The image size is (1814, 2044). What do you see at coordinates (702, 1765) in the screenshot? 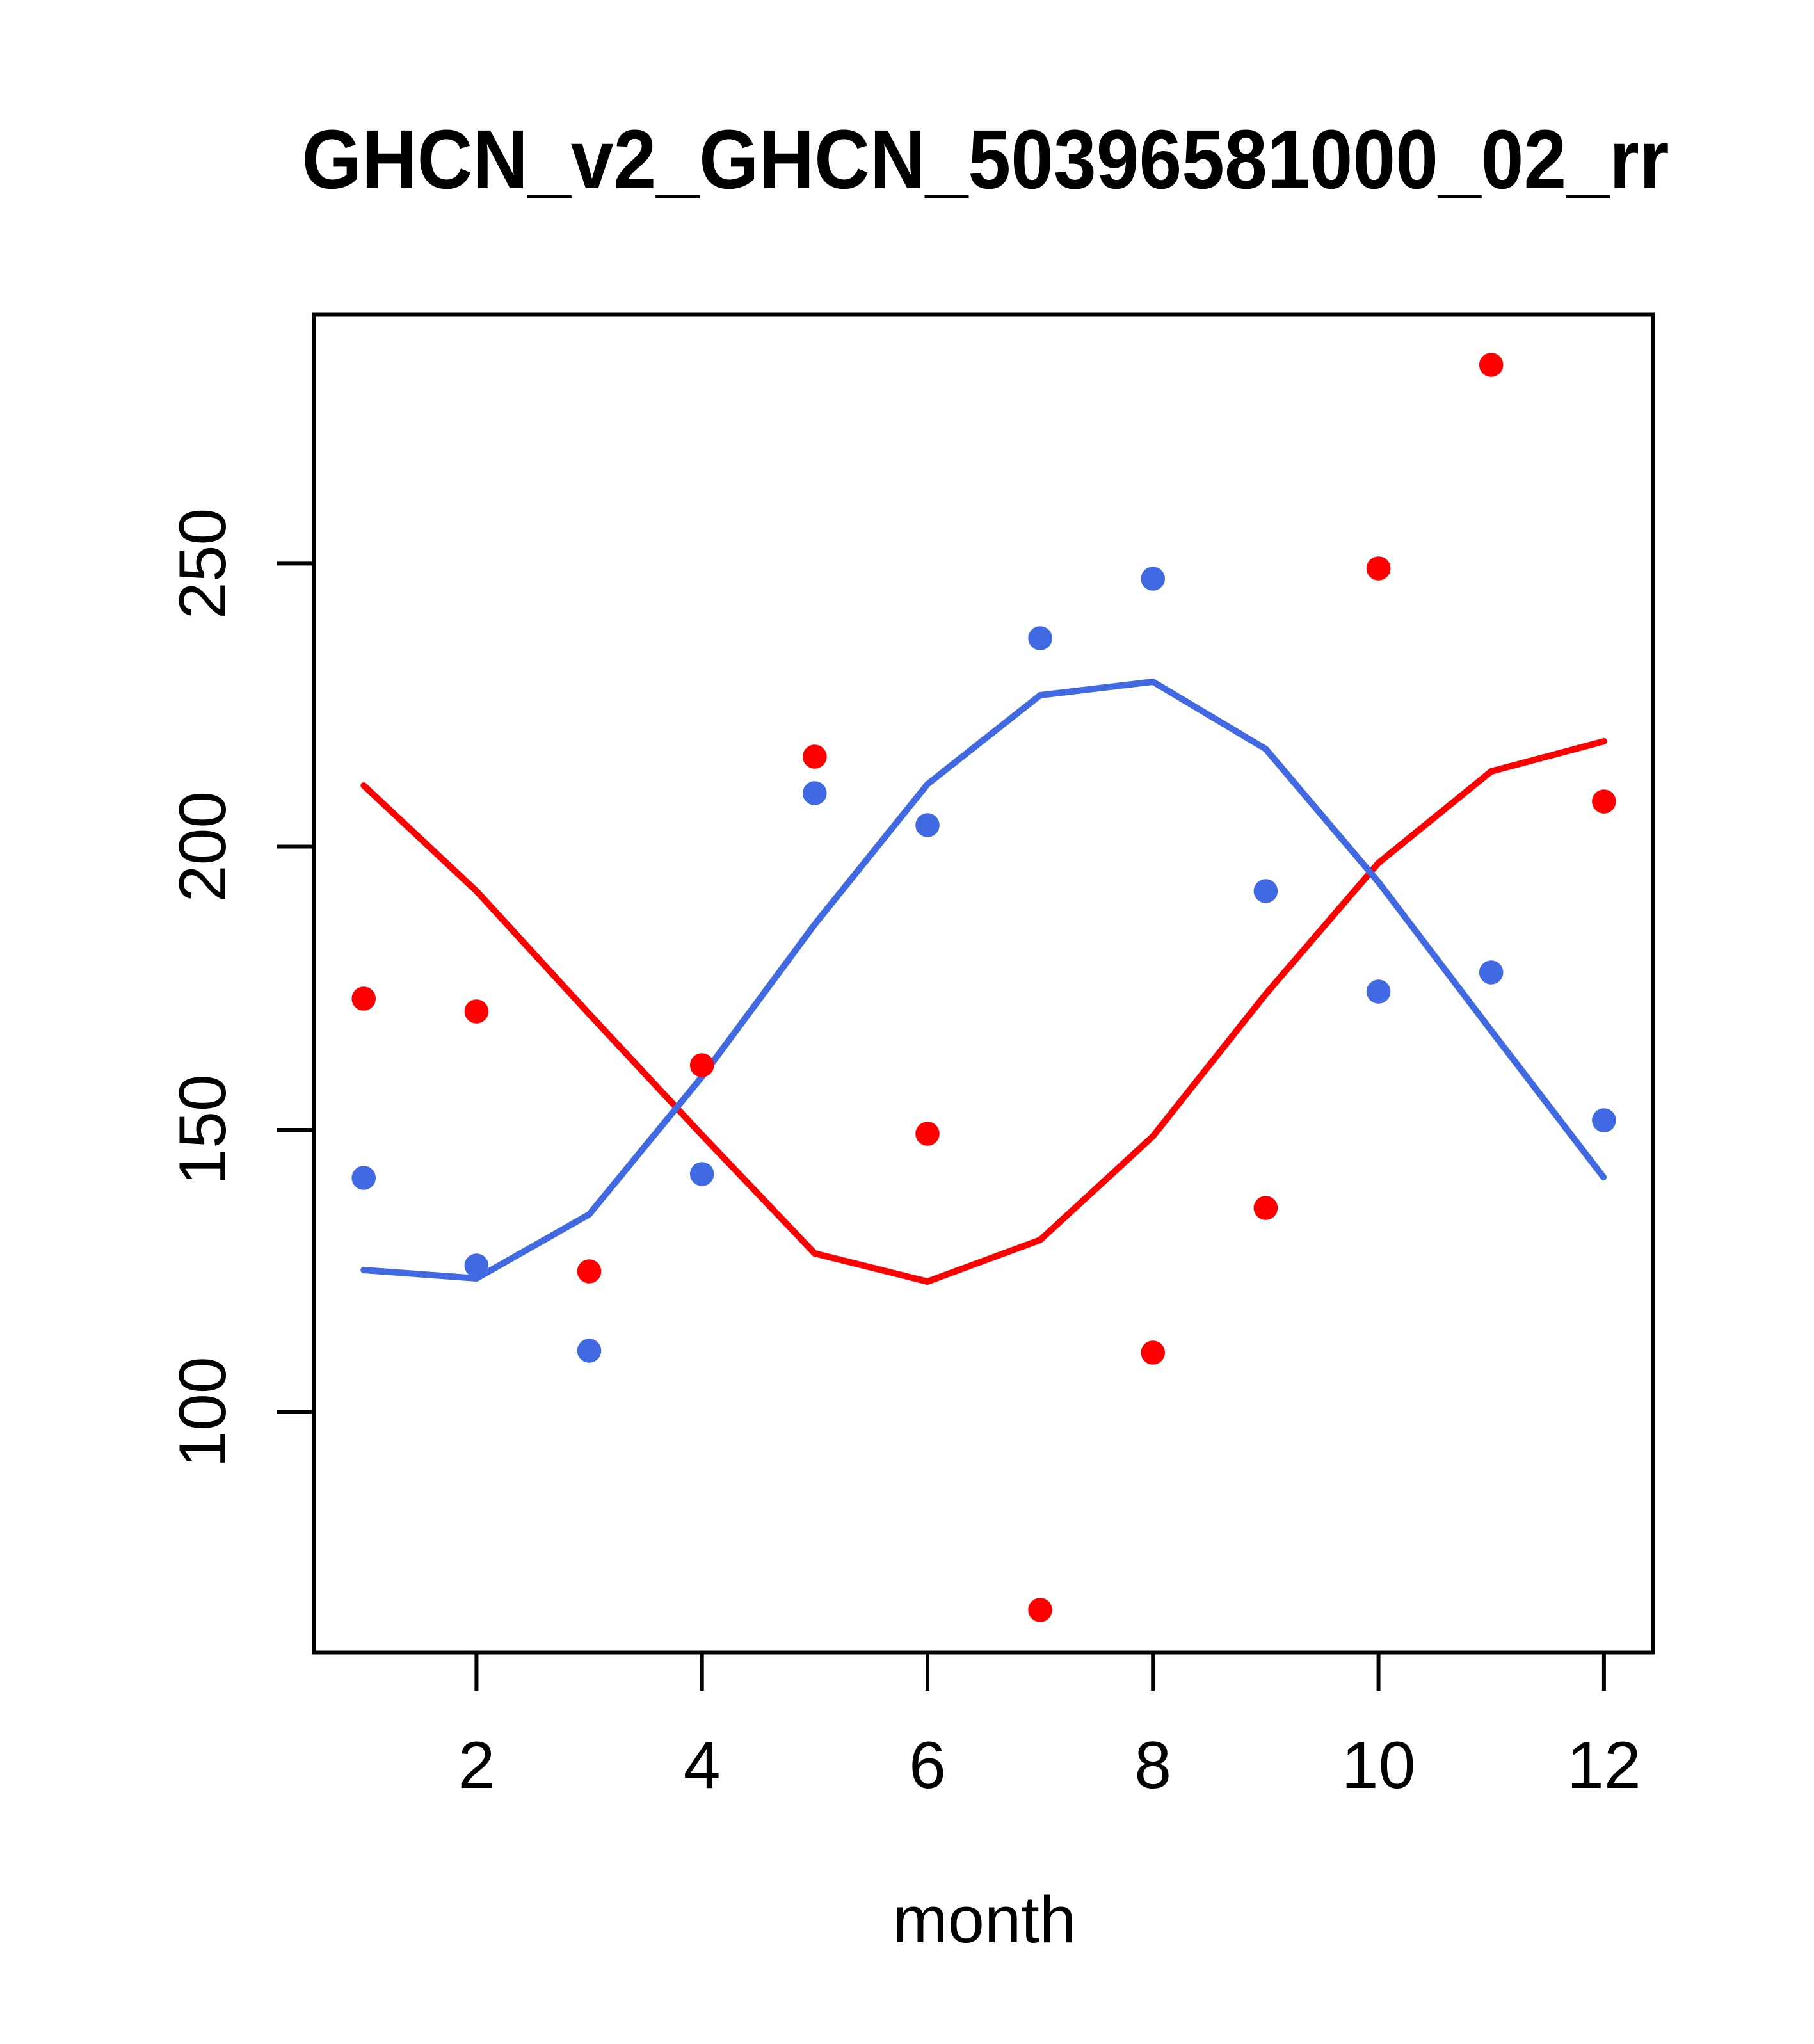
I see `svg-text: 4` at bounding box center [702, 1765].